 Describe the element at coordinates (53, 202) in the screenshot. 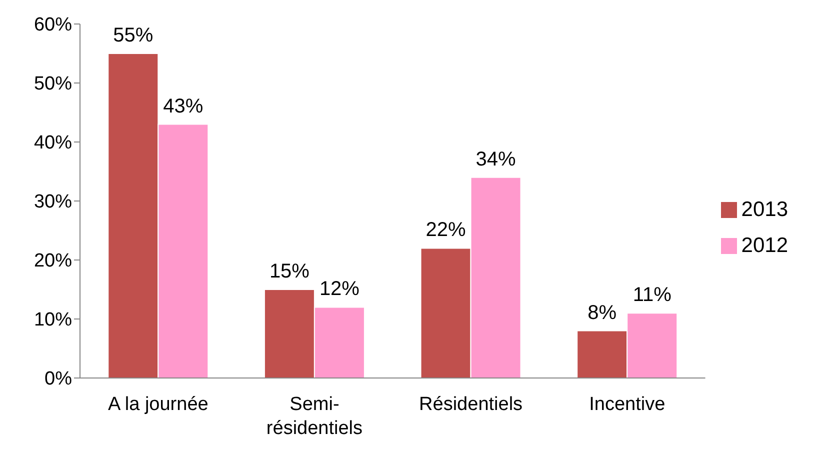

I see `y-tick-label: 30%` at that location.